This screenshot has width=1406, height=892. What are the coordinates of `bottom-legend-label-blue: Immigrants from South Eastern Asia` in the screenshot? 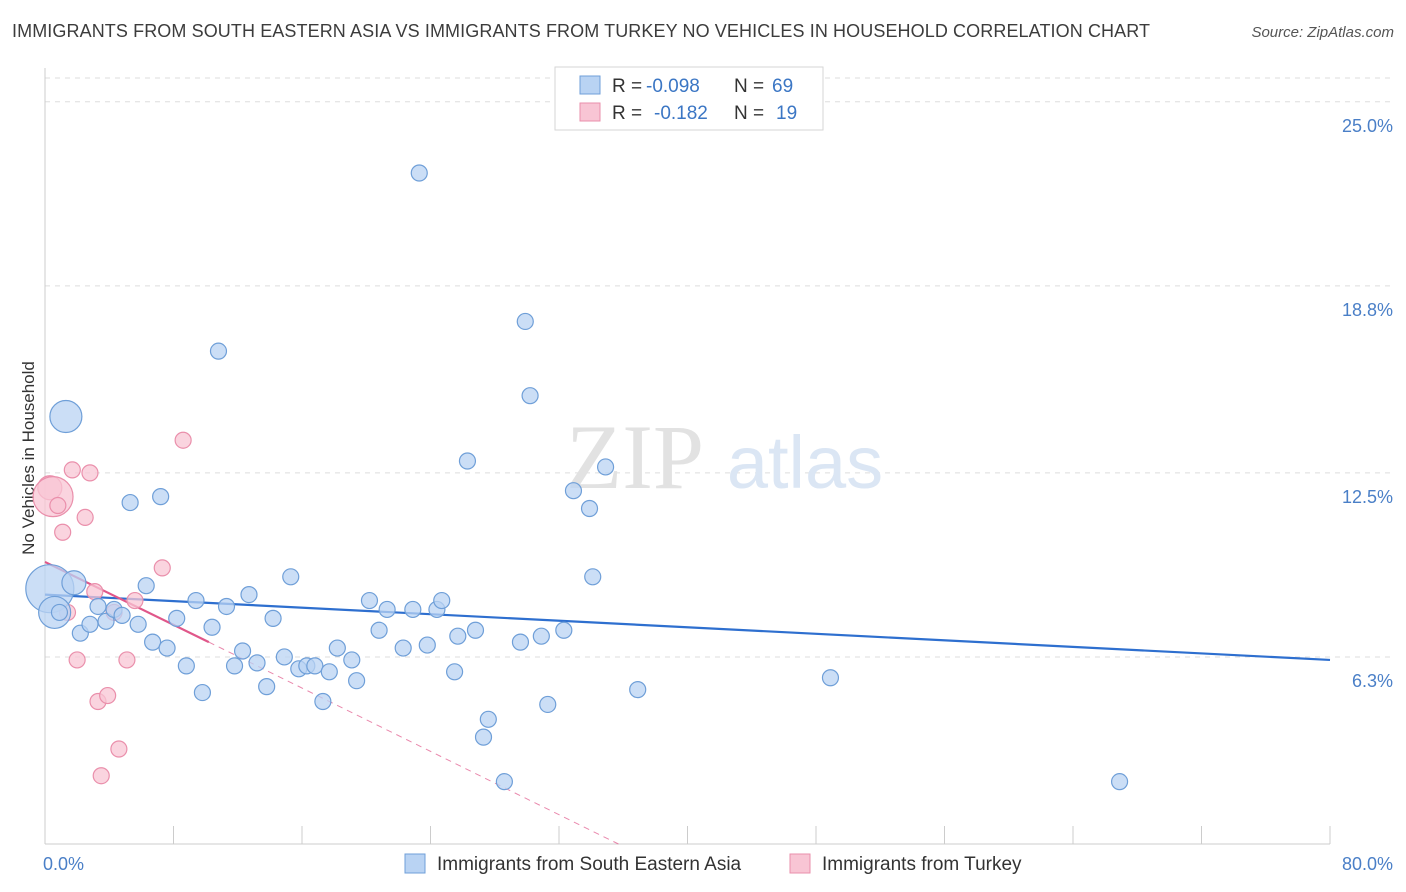 It's located at (589, 864).